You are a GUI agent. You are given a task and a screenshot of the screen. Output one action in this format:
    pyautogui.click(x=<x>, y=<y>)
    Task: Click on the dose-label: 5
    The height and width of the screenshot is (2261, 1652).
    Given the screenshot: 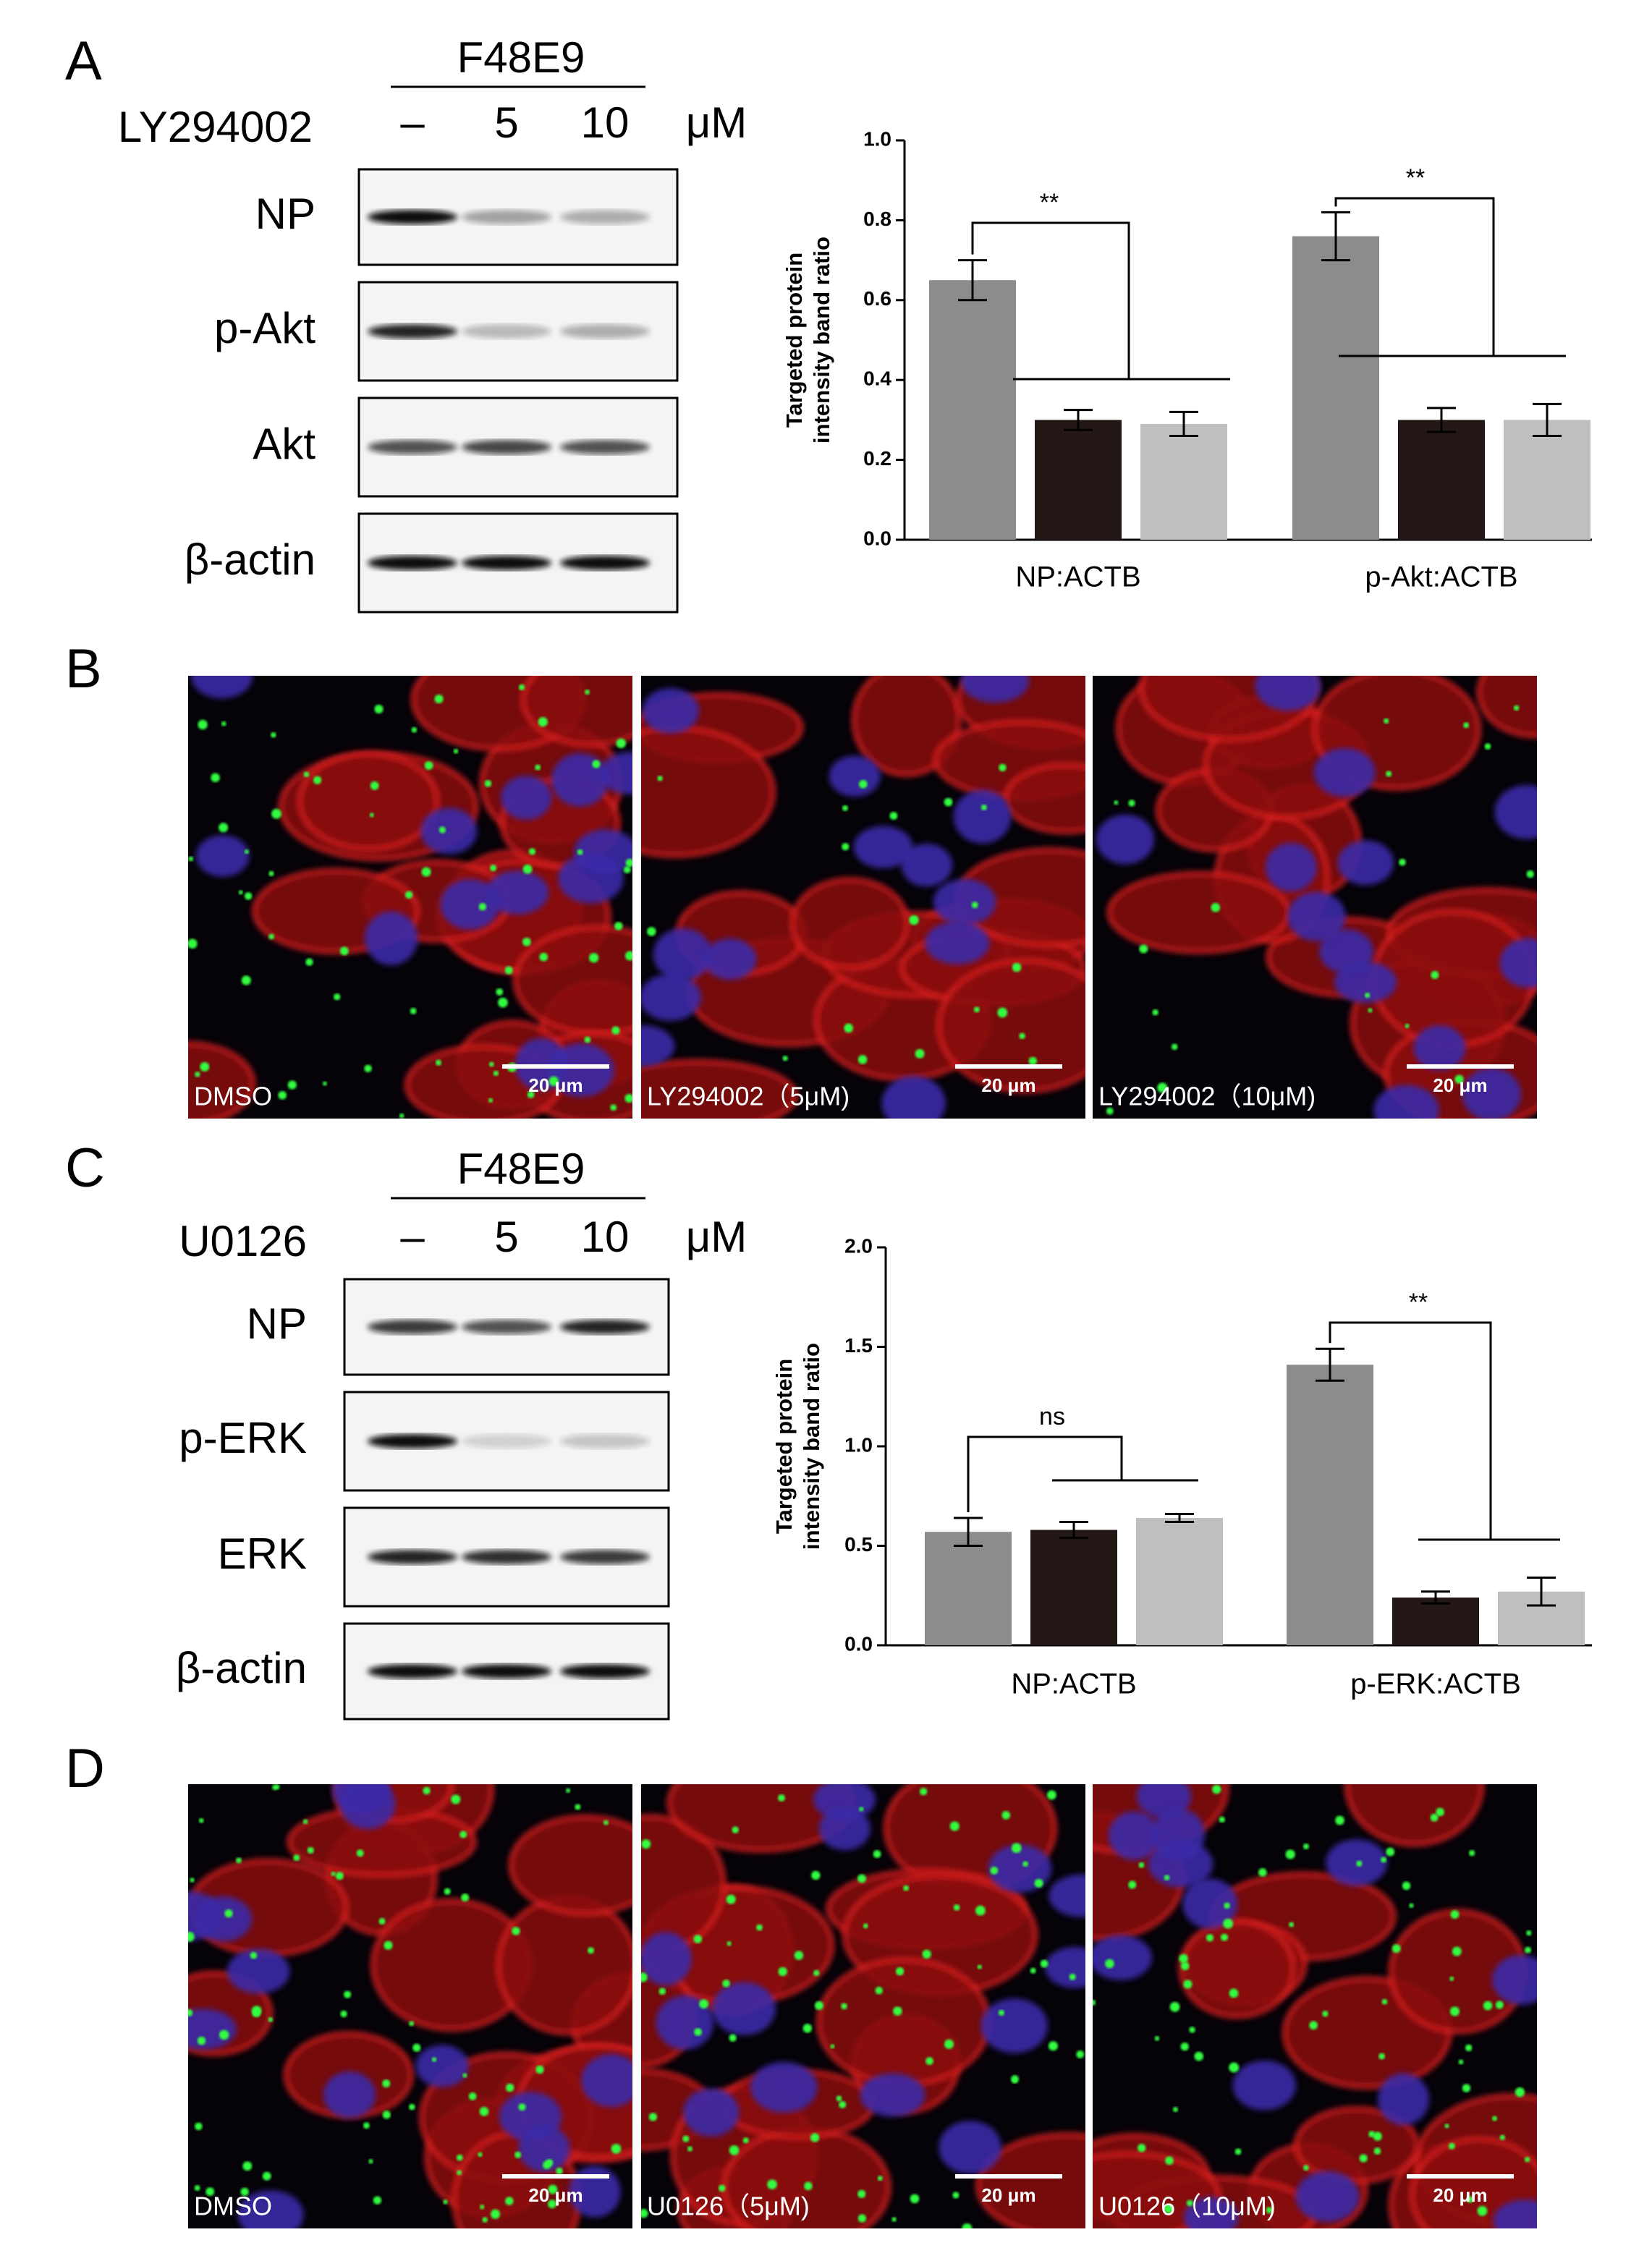 What is the action you would take?
    pyautogui.click(x=506, y=122)
    